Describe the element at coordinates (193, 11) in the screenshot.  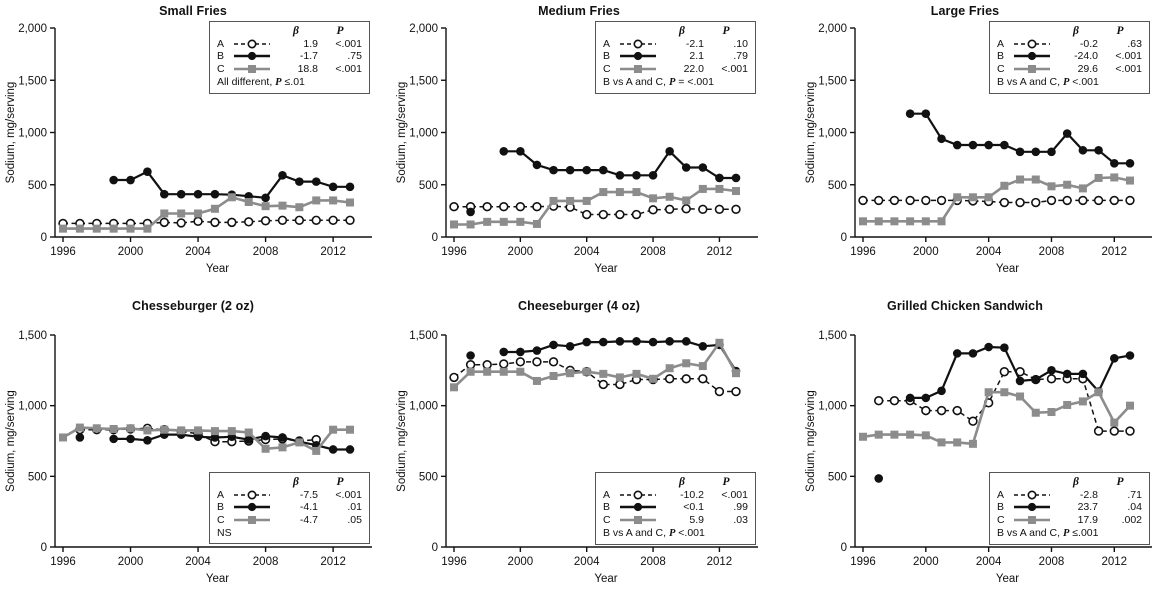
I see `panel-title: Small Fries` at that location.